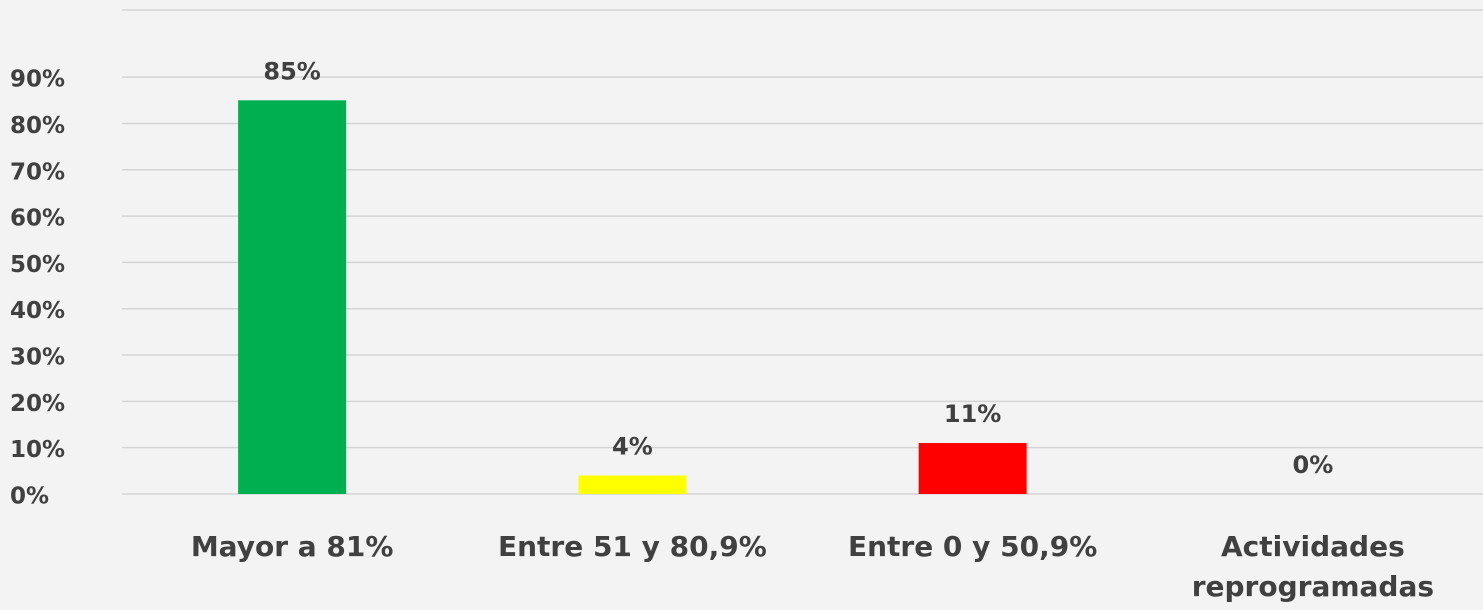  What do you see at coordinates (292, 546) in the screenshot?
I see `x-tick-label: Mayor a 81%` at bounding box center [292, 546].